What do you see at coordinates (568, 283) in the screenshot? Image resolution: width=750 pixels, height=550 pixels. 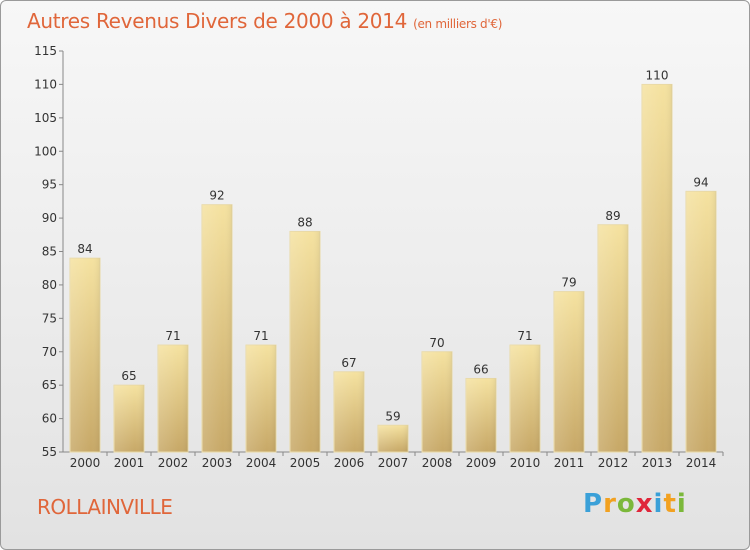 I see `bar-value-label: 79` at bounding box center [568, 283].